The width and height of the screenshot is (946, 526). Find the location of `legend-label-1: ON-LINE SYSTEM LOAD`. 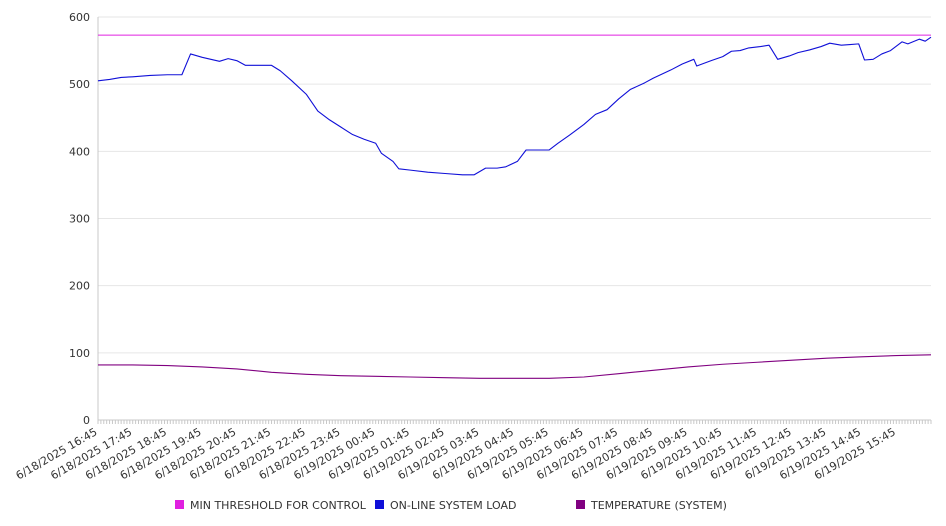

legend-label-1: ON-LINE SYSTEM LOAD is located at coordinates (453, 505).